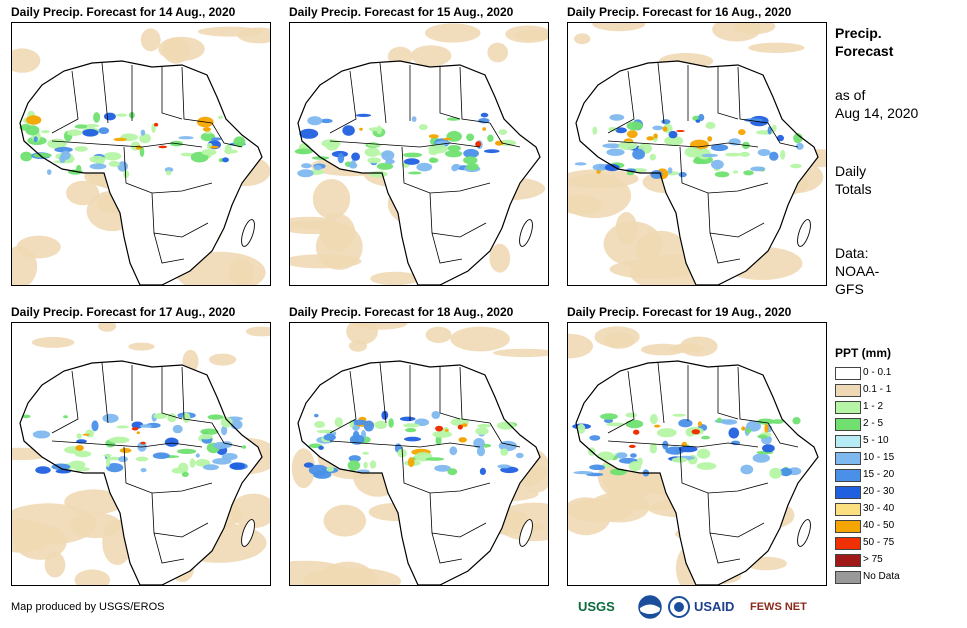 The width and height of the screenshot is (967, 628). What do you see at coordinates (714, 606) in the screenshot?
I see `usaid-logo-text: USAID` at bounding box center [714, 606].